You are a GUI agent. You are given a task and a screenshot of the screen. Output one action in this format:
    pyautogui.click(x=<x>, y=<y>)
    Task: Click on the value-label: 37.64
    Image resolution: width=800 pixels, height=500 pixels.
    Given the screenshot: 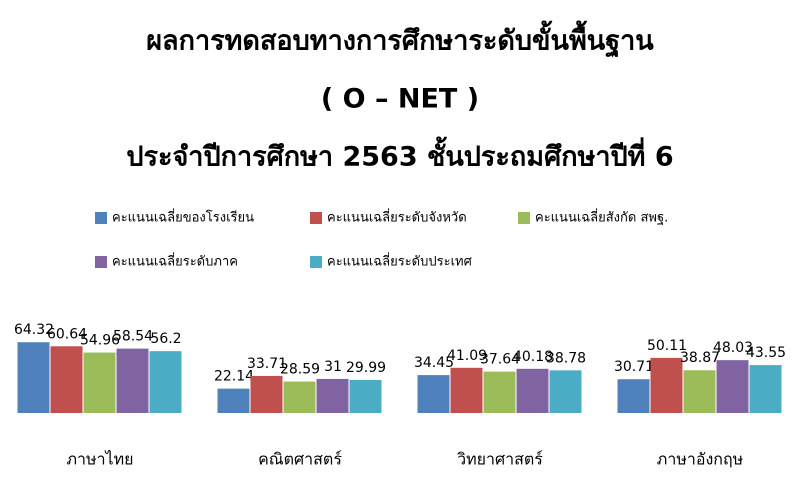 What is the action you would take?
    pyautogui.click(x=500, y=360)
    